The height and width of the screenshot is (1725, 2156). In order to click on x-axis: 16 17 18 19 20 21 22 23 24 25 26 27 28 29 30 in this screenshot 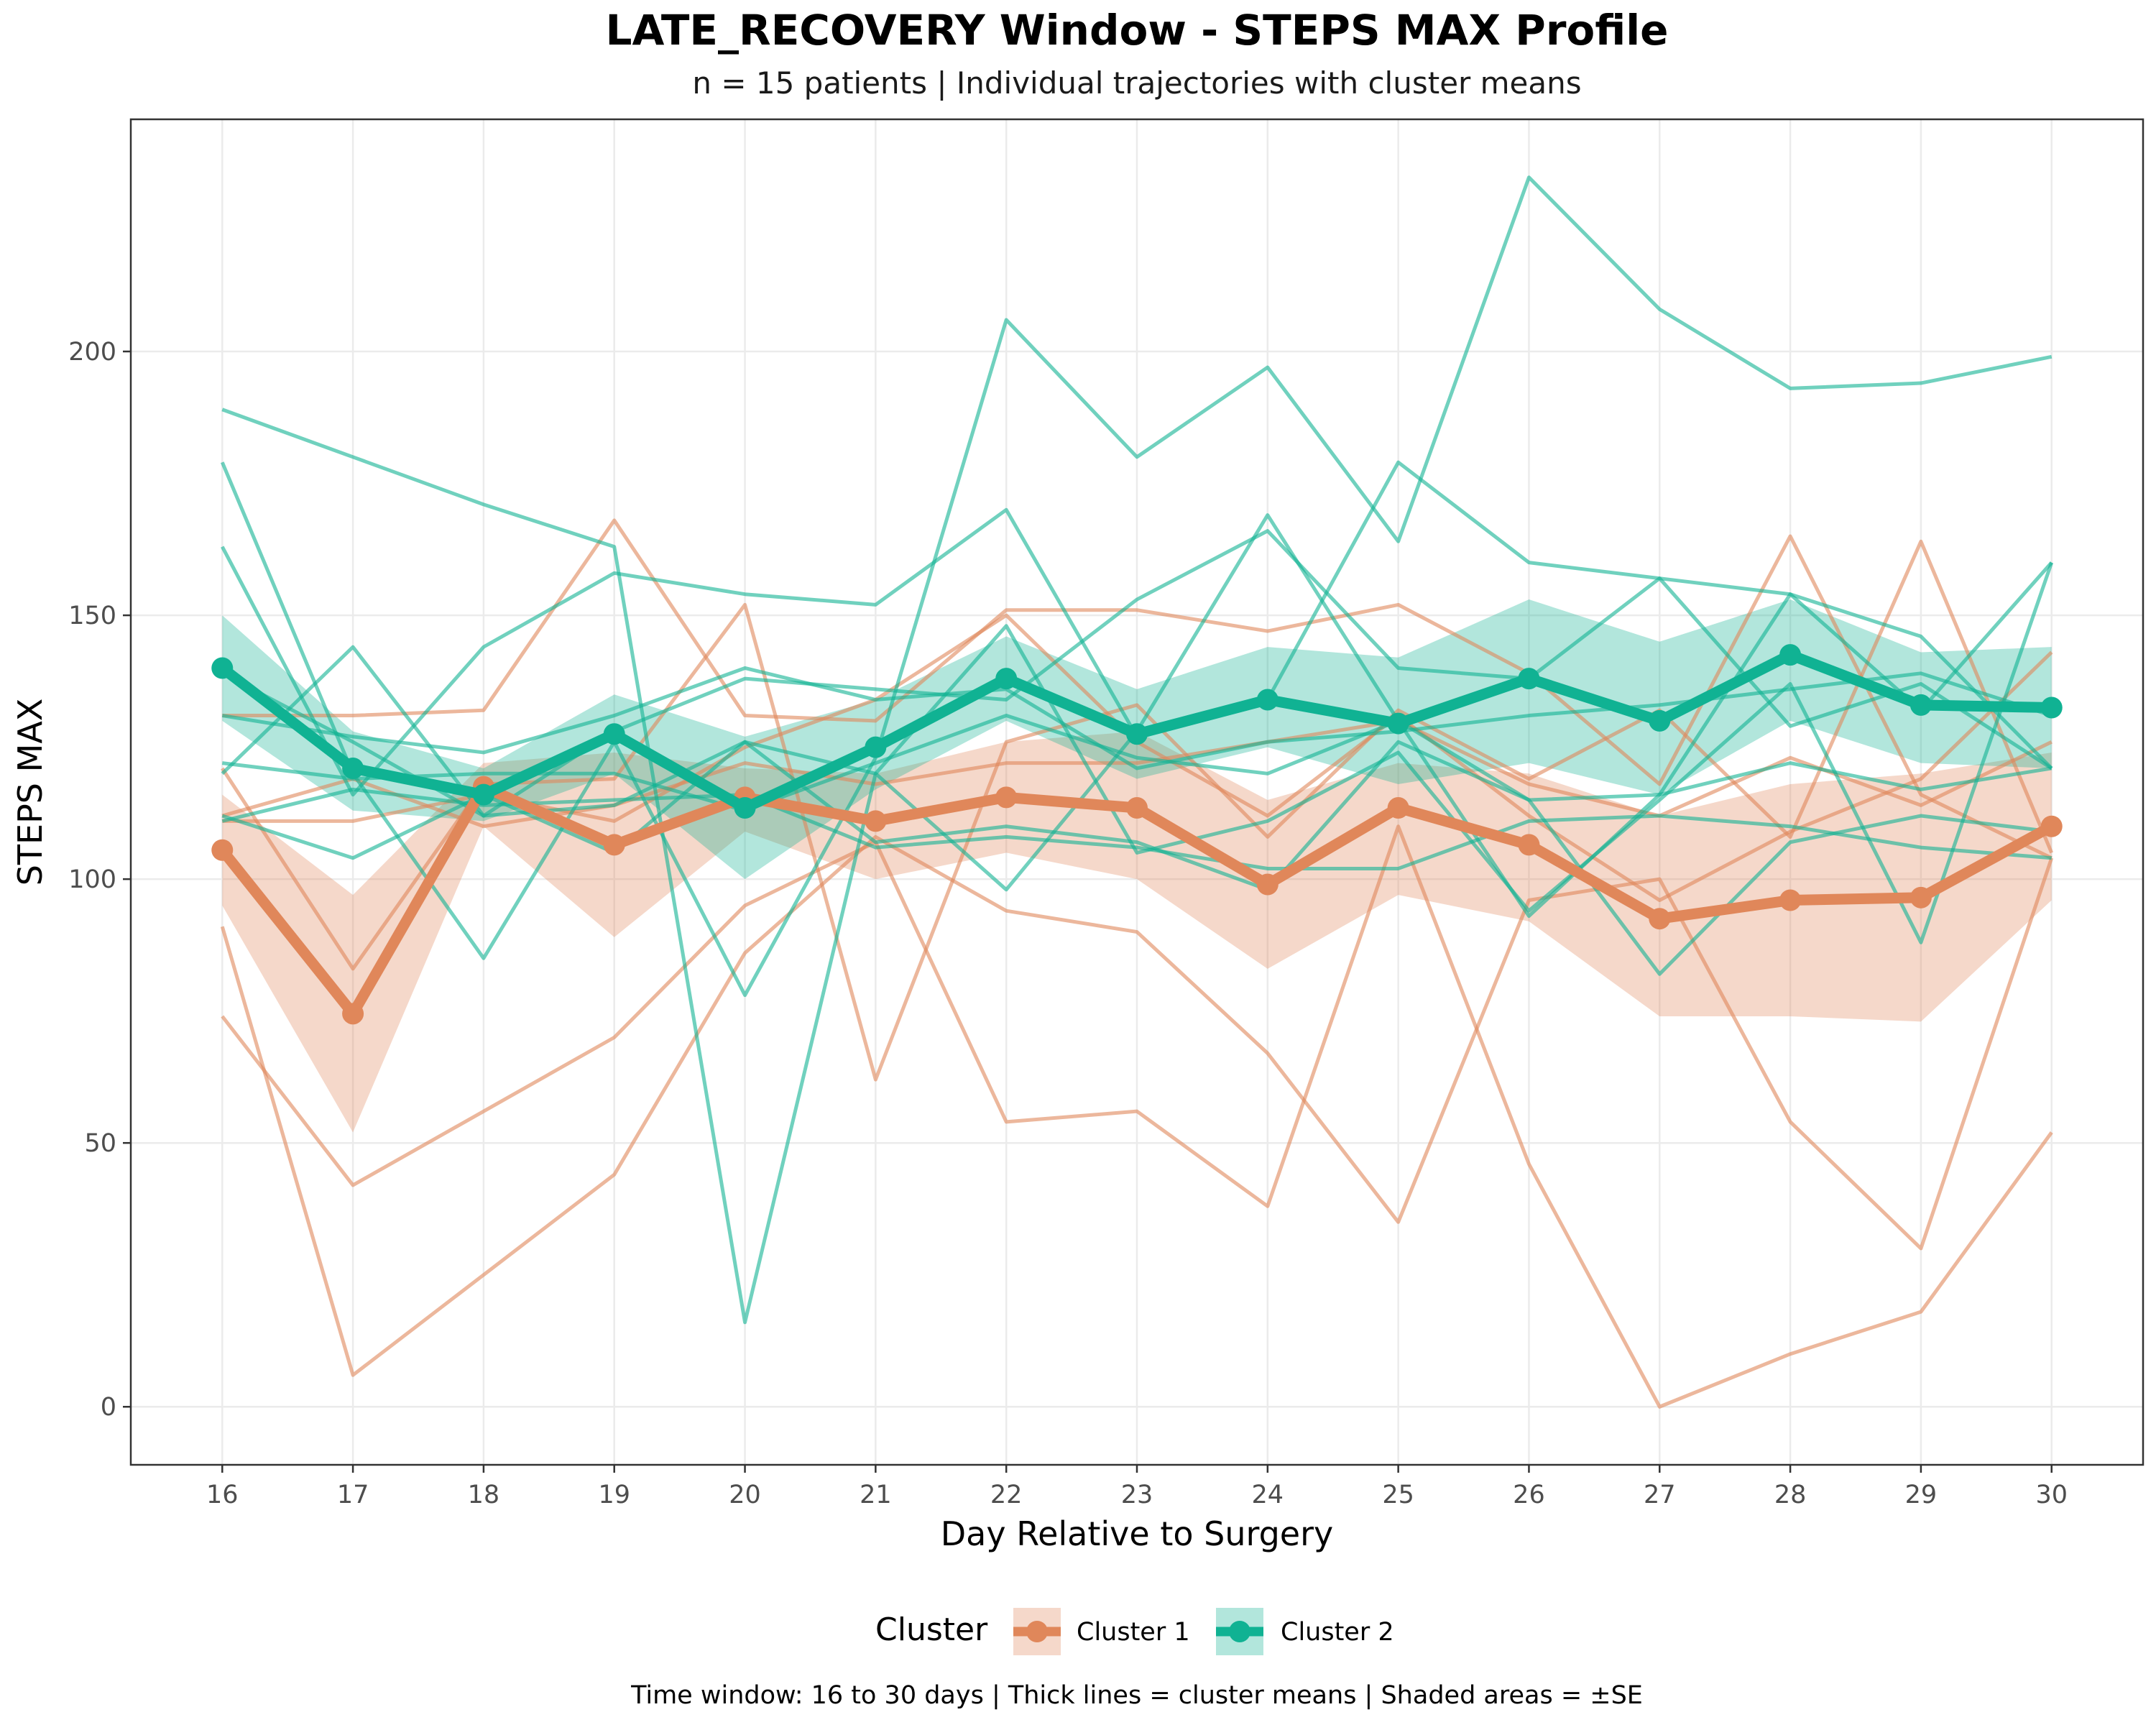, I will do `click(1137, 1487)`.